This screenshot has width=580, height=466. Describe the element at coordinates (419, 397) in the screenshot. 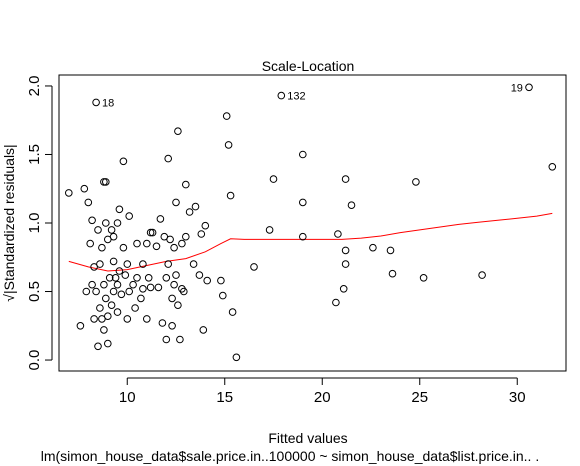

I see `x-tick-label: 25` at that location.